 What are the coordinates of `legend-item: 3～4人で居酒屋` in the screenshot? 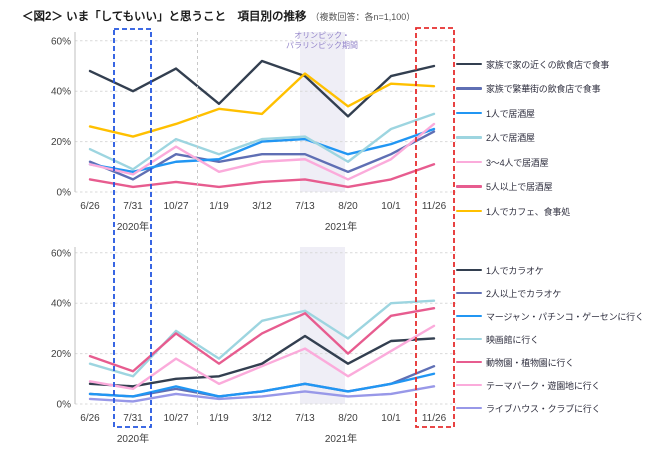 It's located at (502, 162).